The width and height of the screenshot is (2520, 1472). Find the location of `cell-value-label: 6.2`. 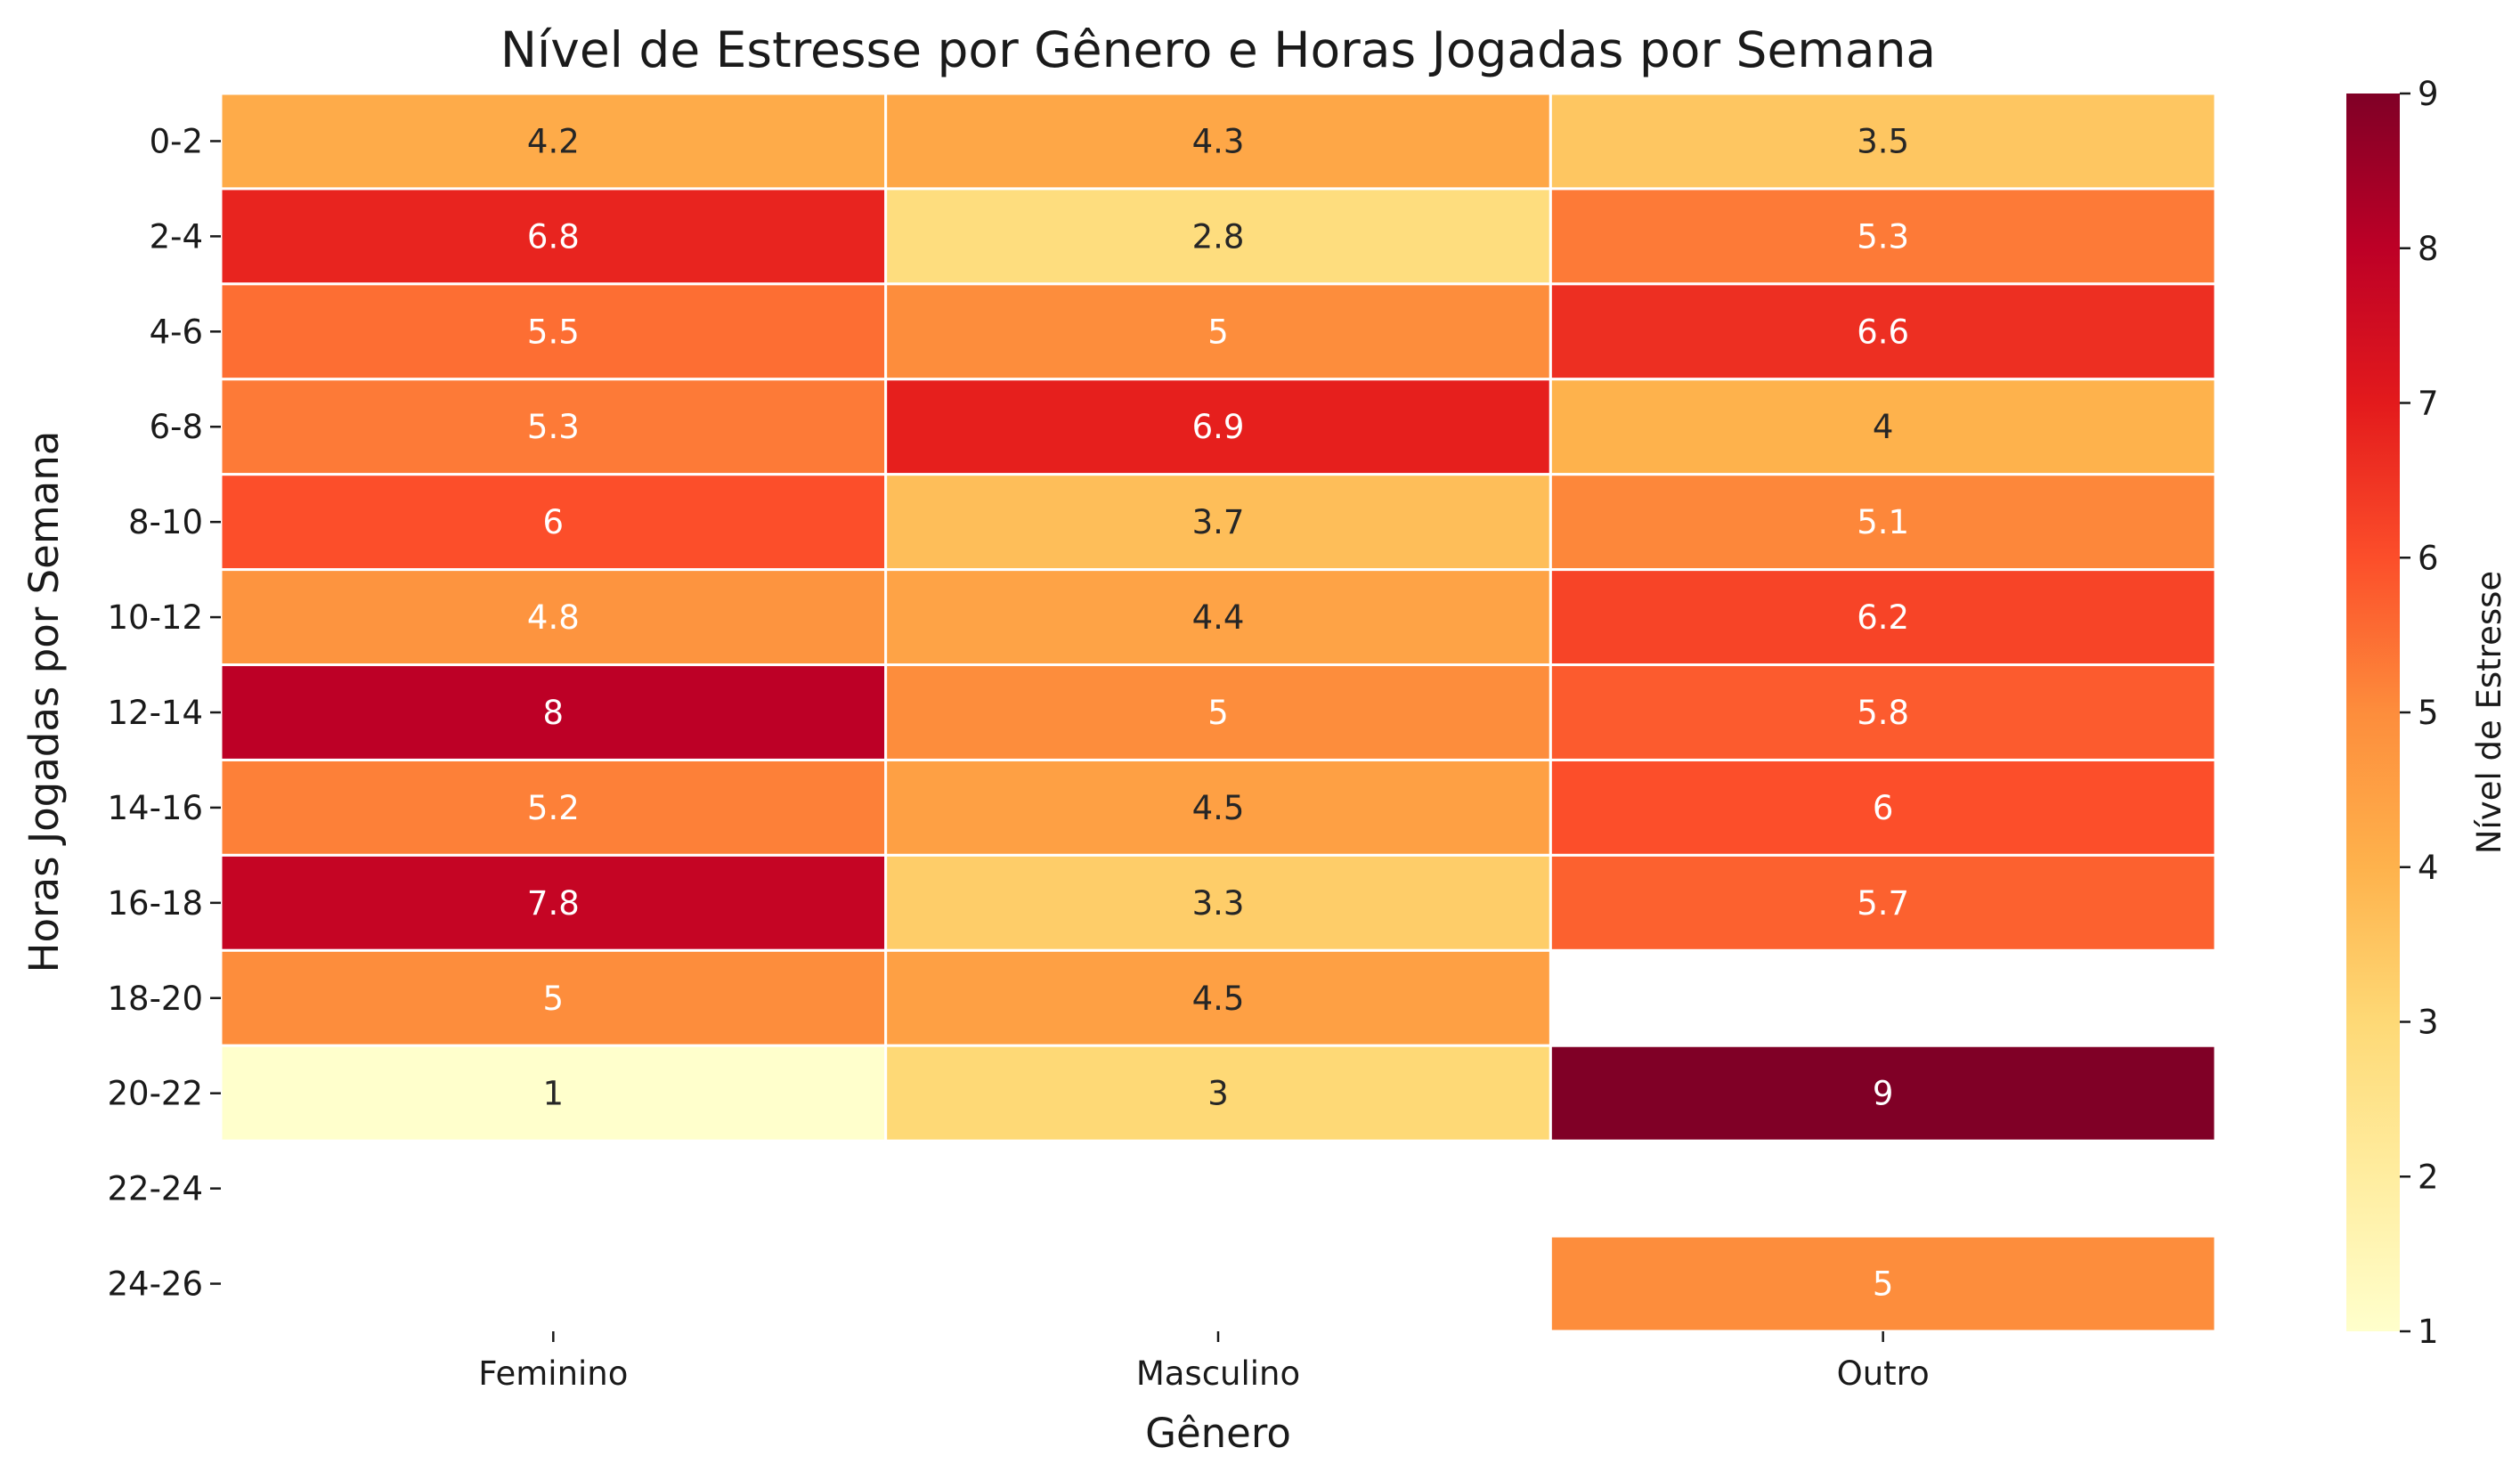

cell-value-label: 6.2 is located at coordinates (1883, 617).